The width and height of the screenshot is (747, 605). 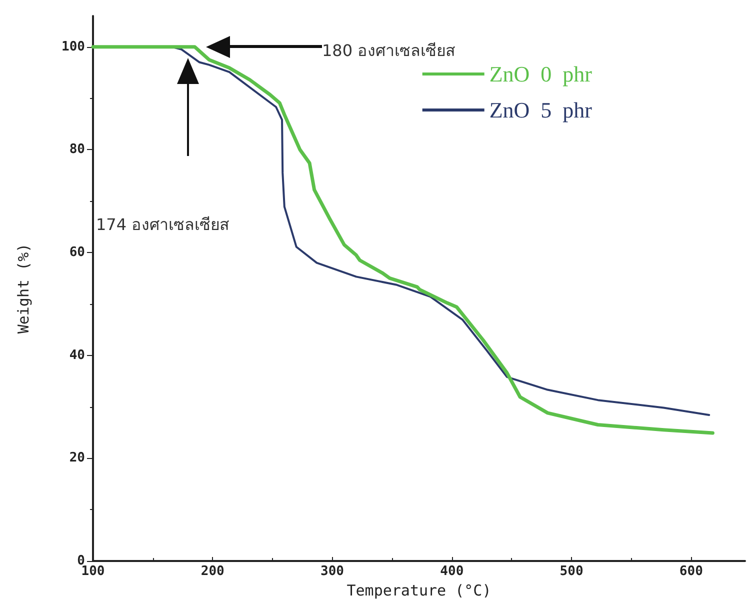 I want to click on x-tick-label: 300, so click(x=332, y=571).